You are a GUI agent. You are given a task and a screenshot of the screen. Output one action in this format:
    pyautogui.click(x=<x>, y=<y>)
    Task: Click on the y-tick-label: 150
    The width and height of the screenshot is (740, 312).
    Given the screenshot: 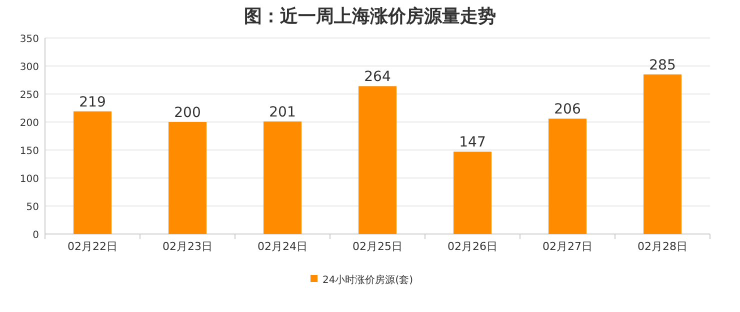 What is the action you would take?
    pyautogui.click(x=29, y=151)
    